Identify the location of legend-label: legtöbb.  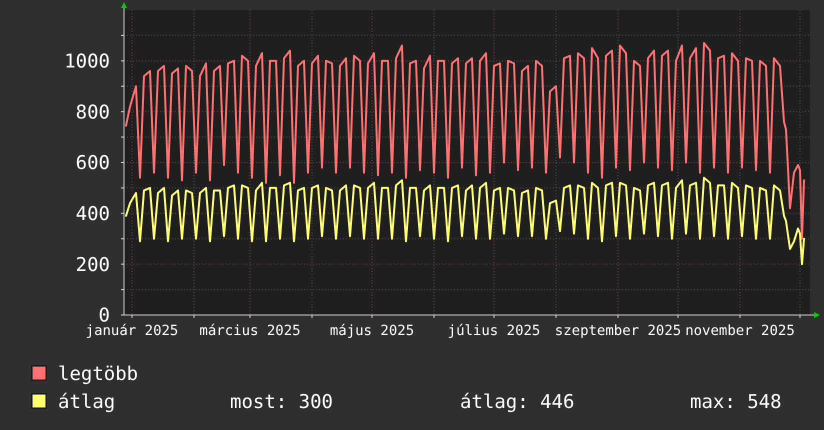
(98, 374).